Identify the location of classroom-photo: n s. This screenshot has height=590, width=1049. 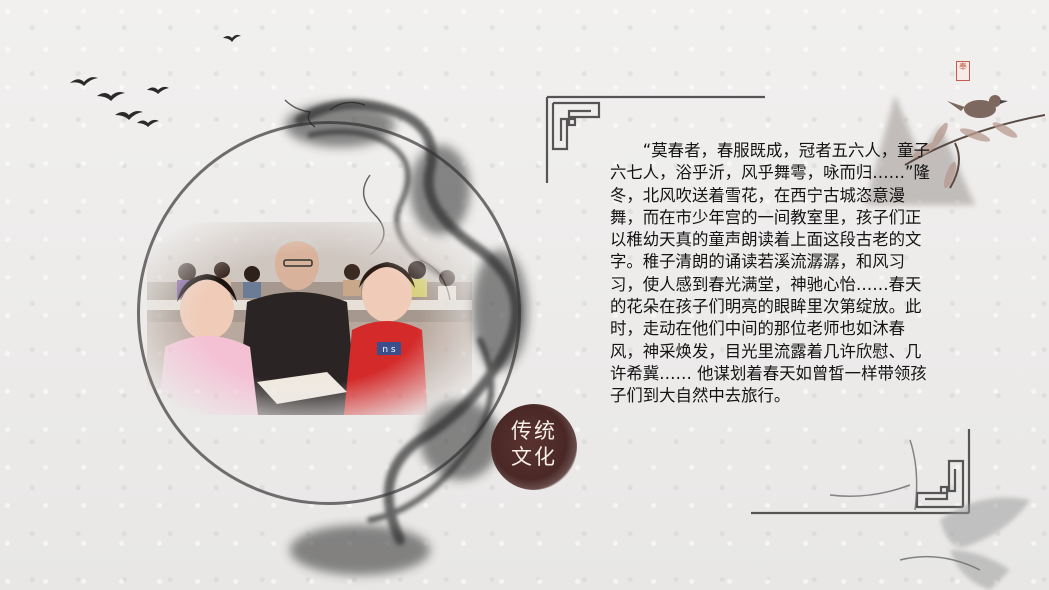
(309, 318).